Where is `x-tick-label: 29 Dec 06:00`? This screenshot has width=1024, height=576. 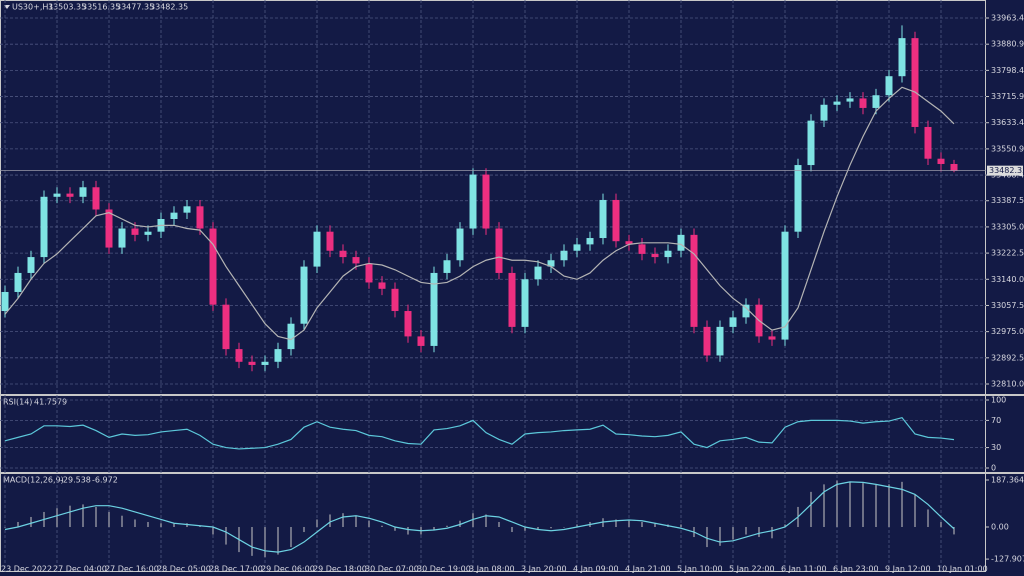 x-tick-label: 29 Dec 06:00 is located at coordinates (288, 569).